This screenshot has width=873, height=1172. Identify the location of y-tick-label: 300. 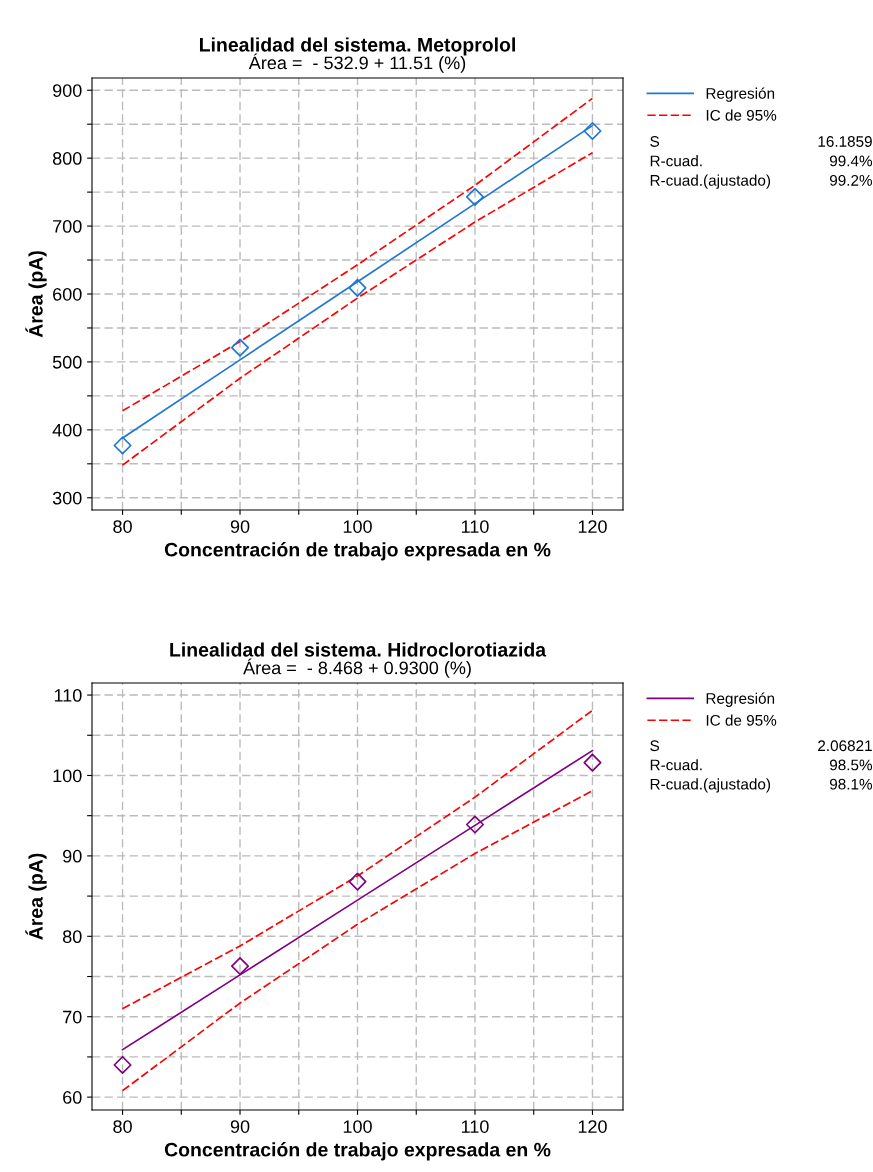
(67, 498).